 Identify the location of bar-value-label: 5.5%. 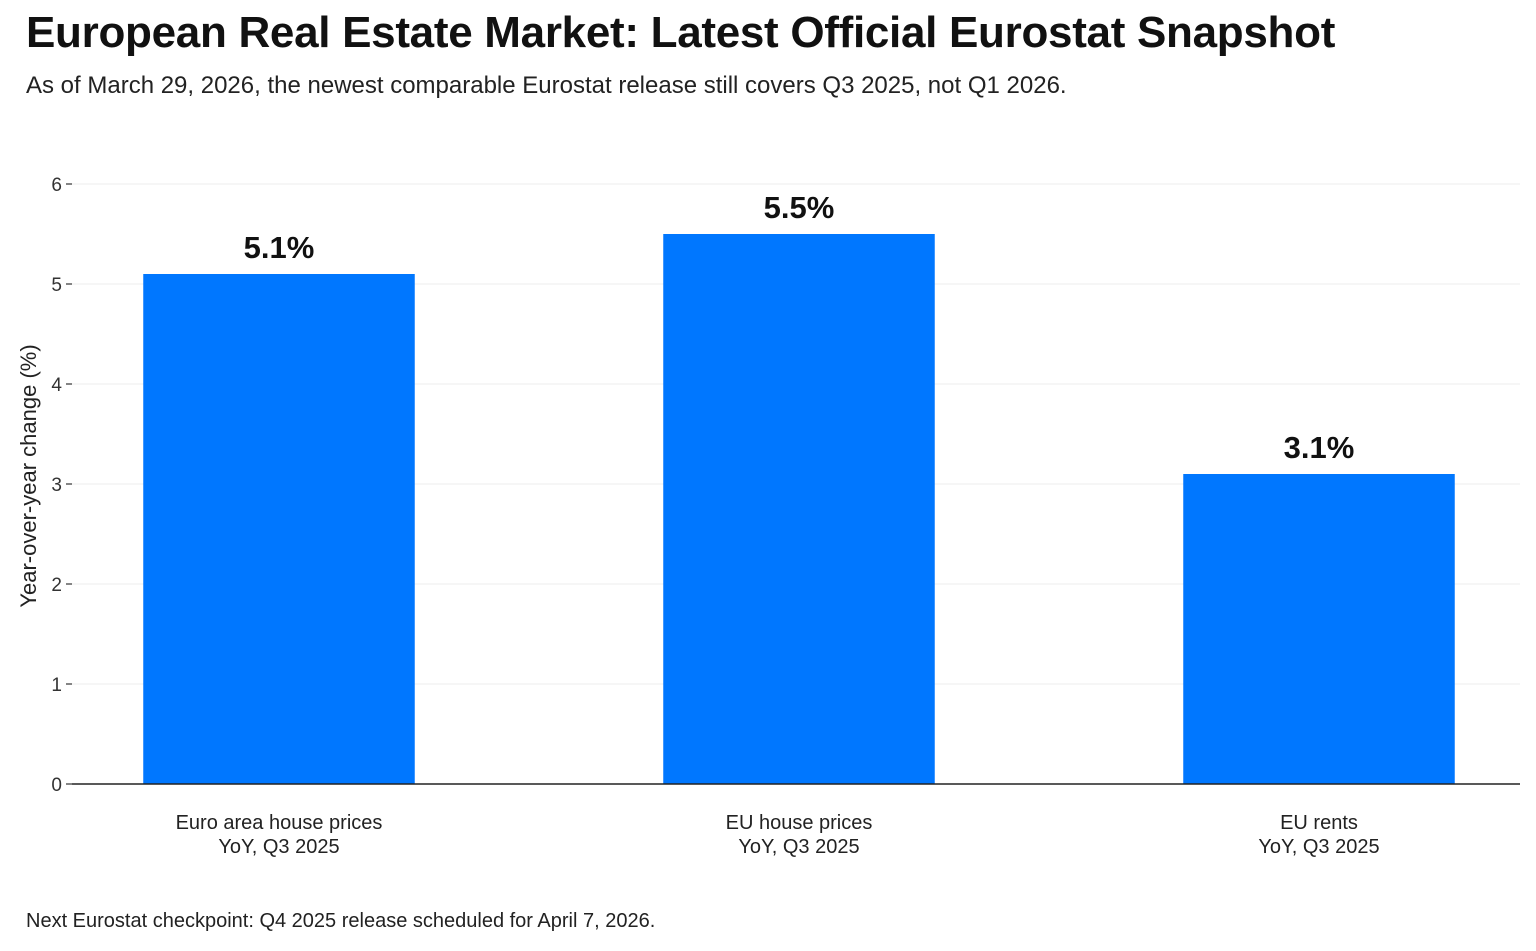
(799, 207).